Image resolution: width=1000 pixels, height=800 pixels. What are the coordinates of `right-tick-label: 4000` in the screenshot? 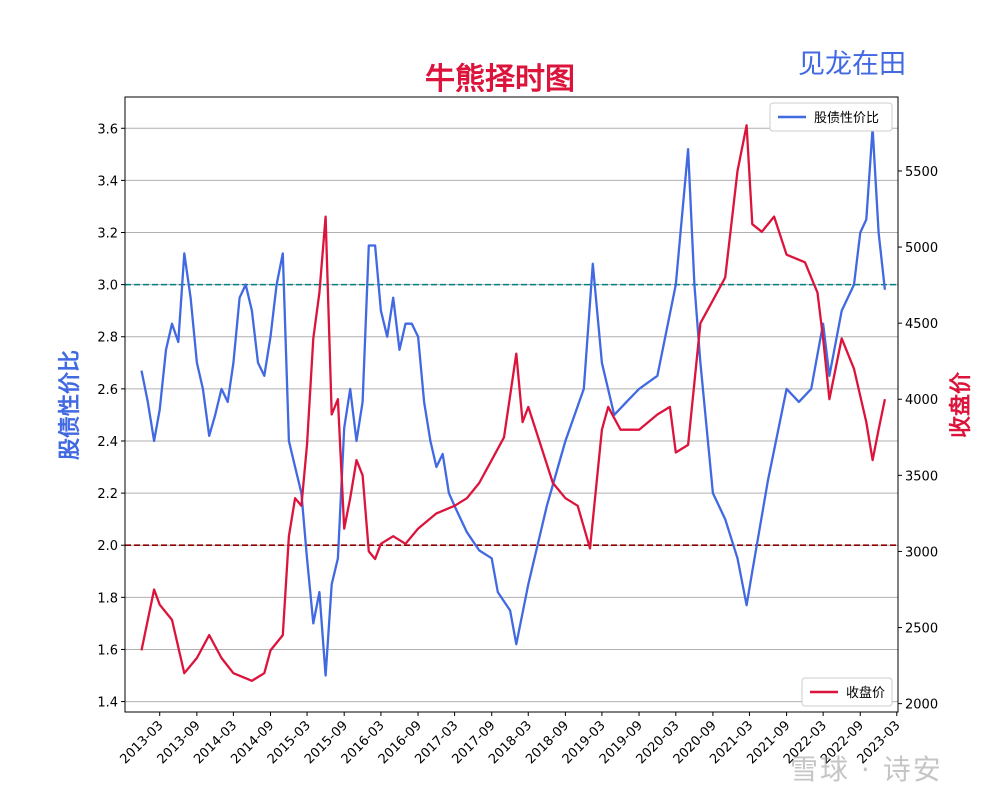 It's located at (921, 400).